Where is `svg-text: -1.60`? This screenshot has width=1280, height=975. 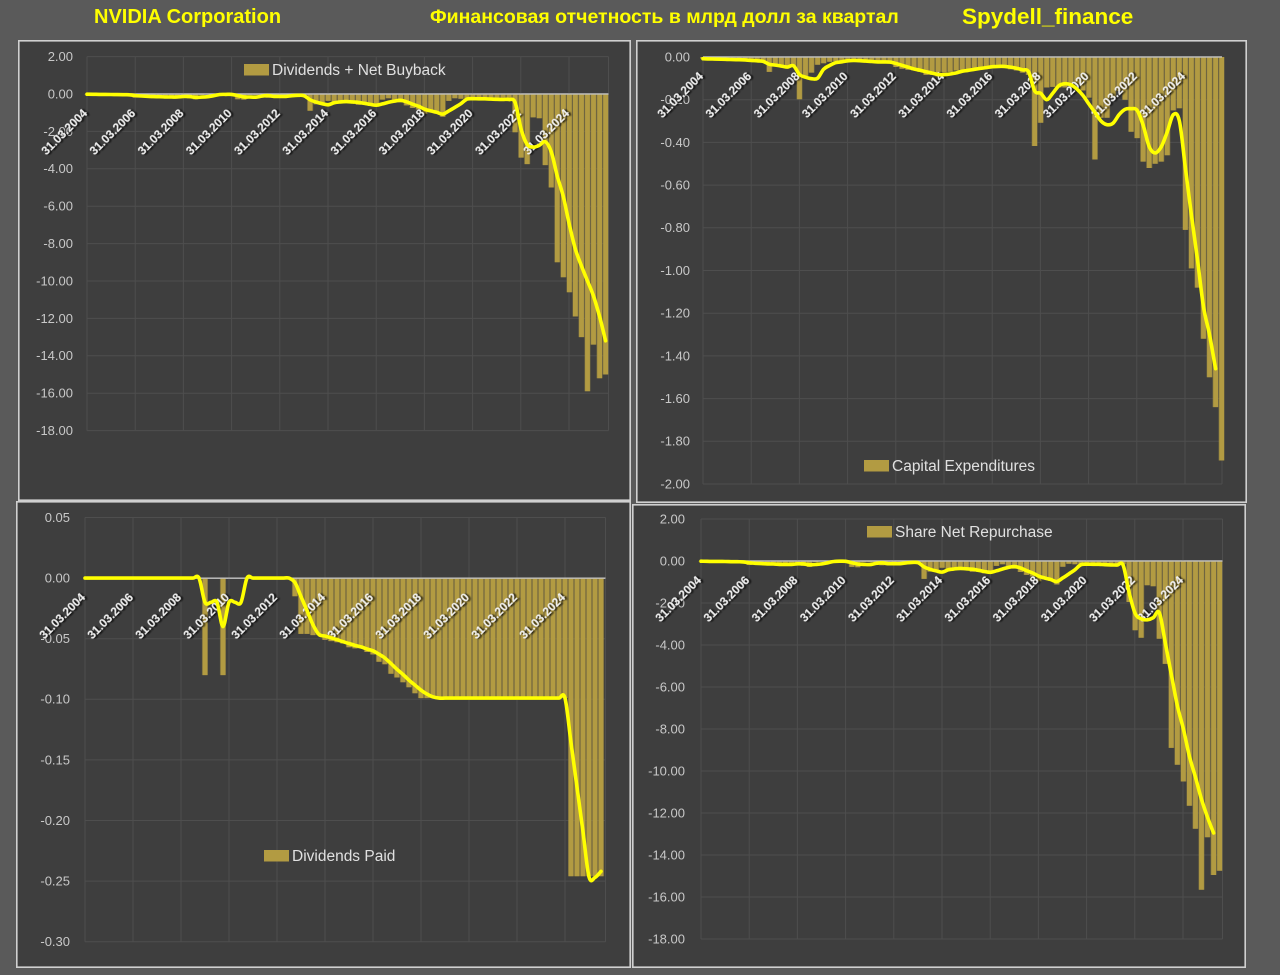
svg-text: -1.60 is located at coordinates (675, 398).